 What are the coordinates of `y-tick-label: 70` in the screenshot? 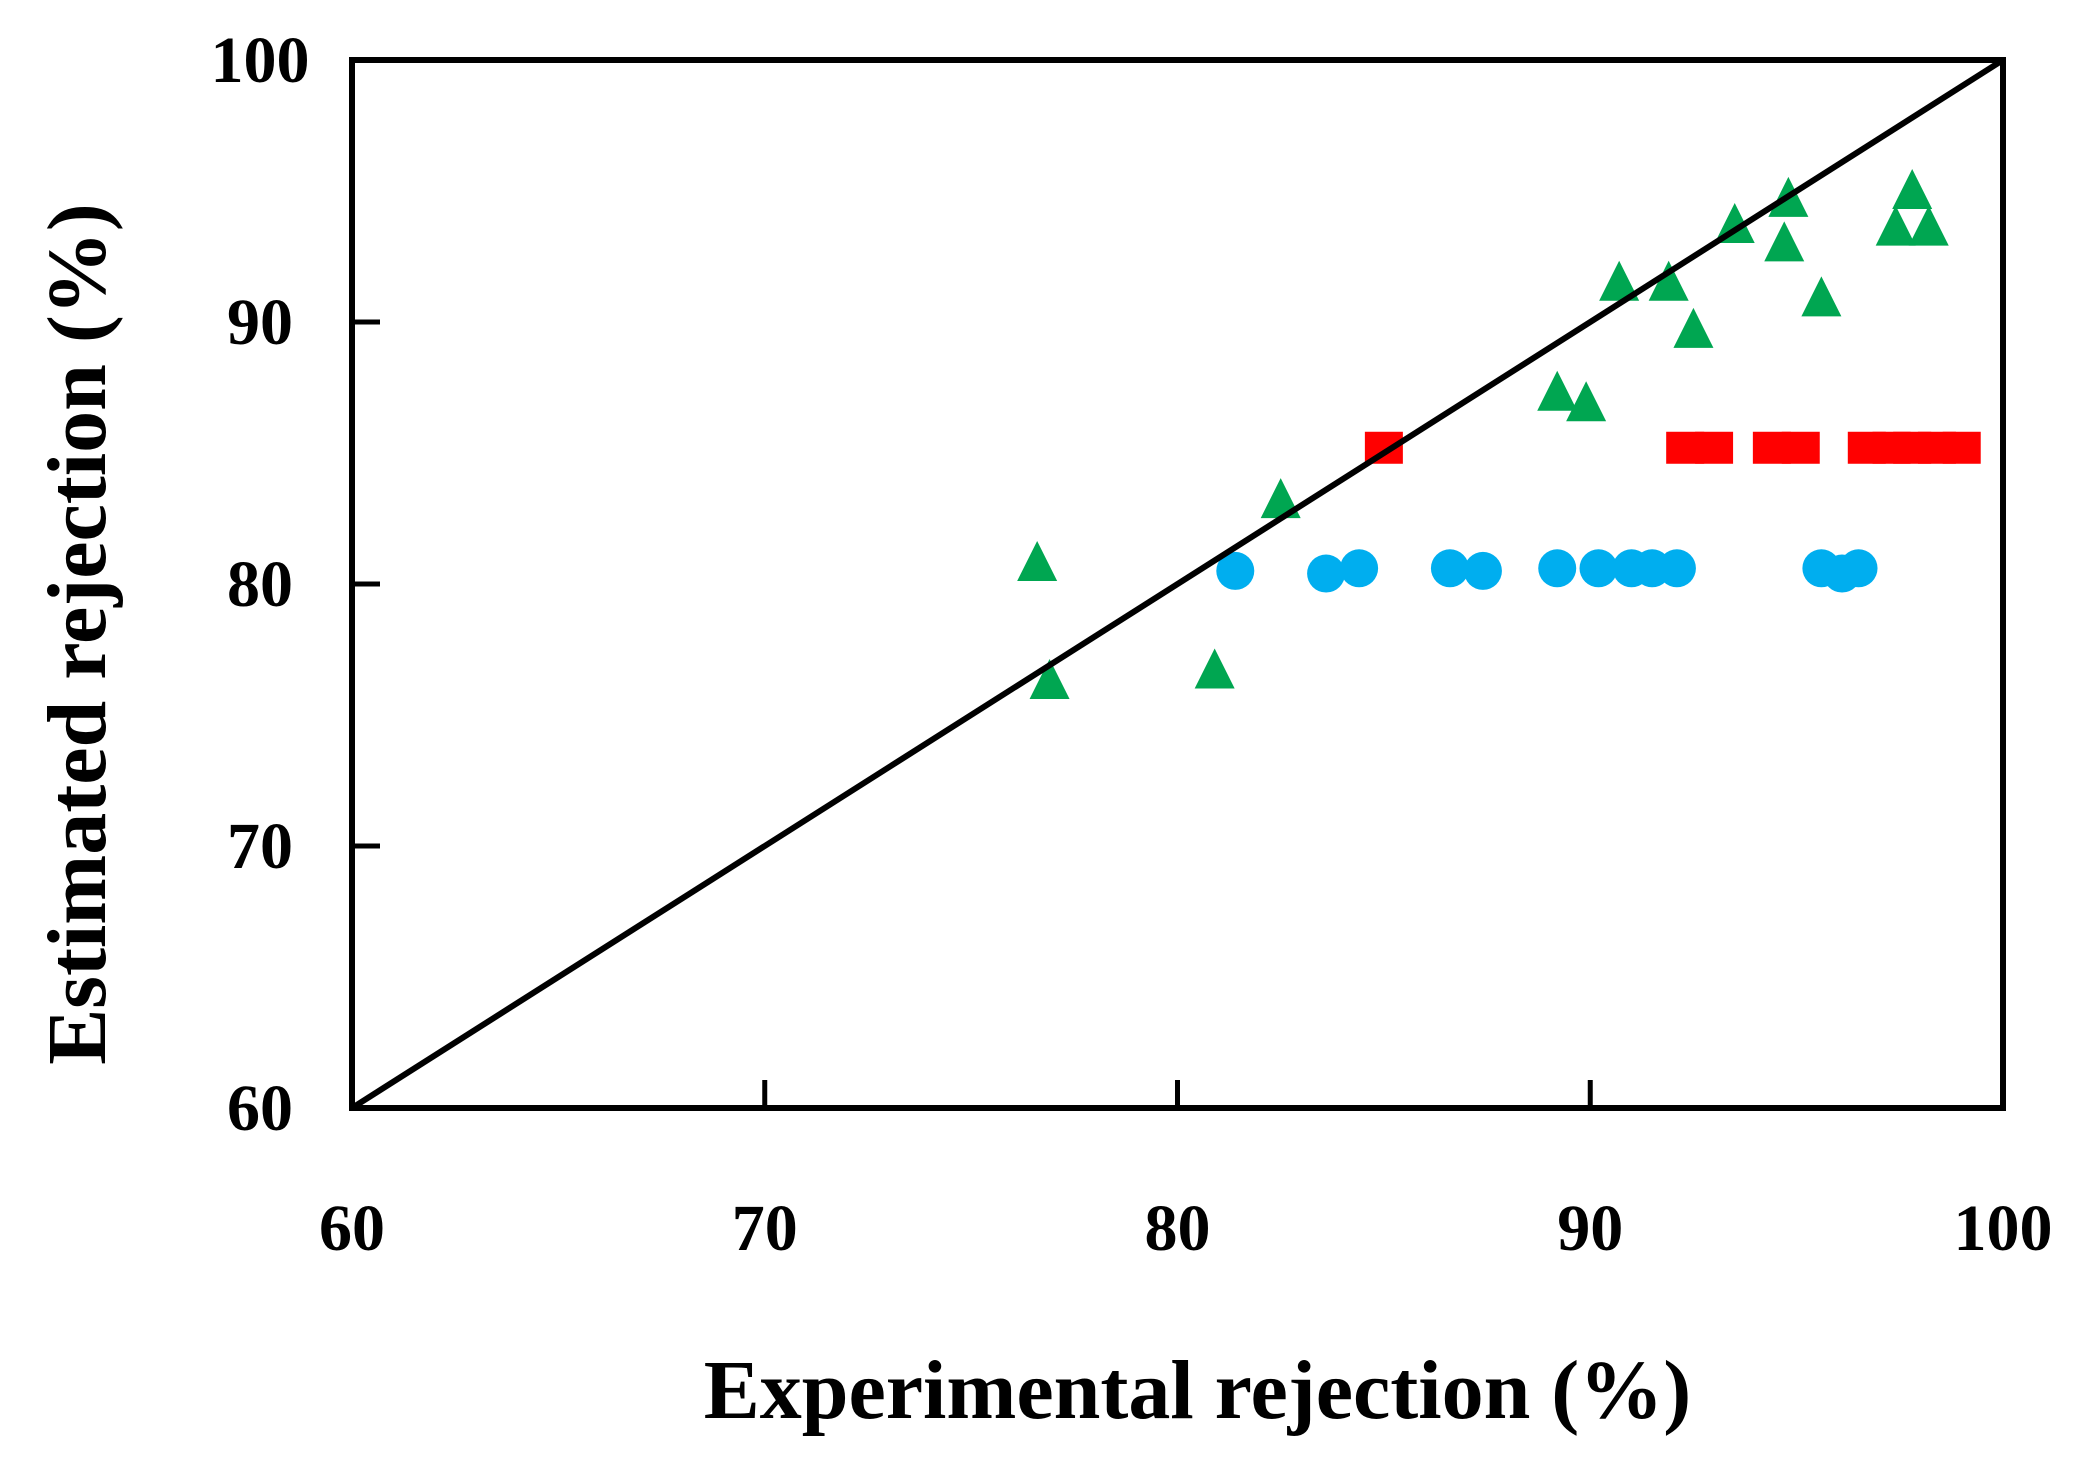 It's located at (260, 846).